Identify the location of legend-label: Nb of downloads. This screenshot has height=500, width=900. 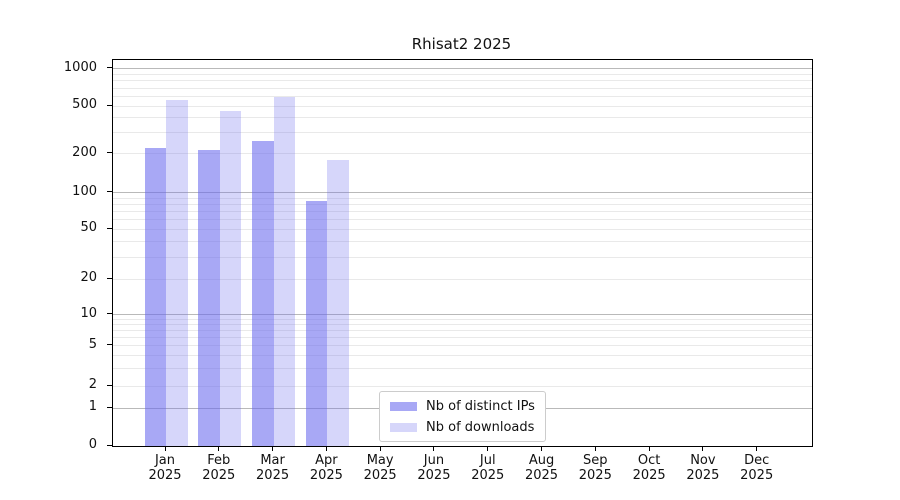
(480, 427).